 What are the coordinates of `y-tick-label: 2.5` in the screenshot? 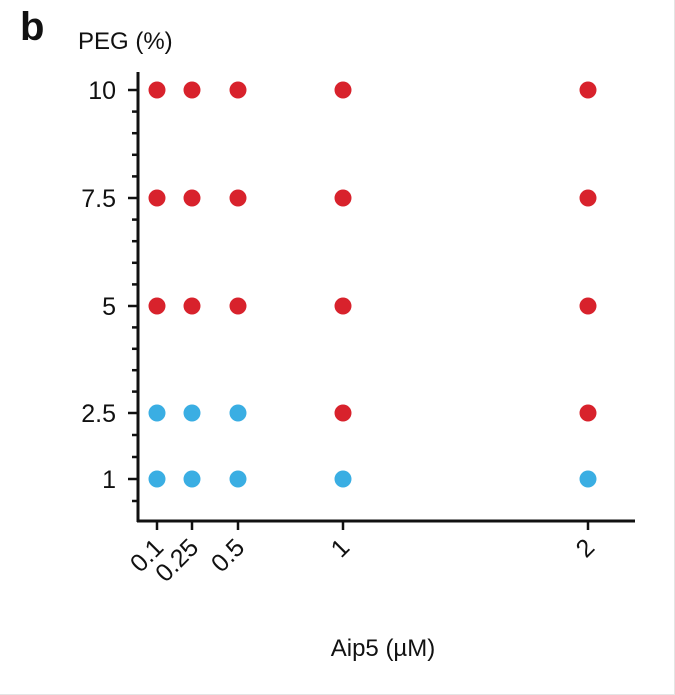 It's located at (98, 414).